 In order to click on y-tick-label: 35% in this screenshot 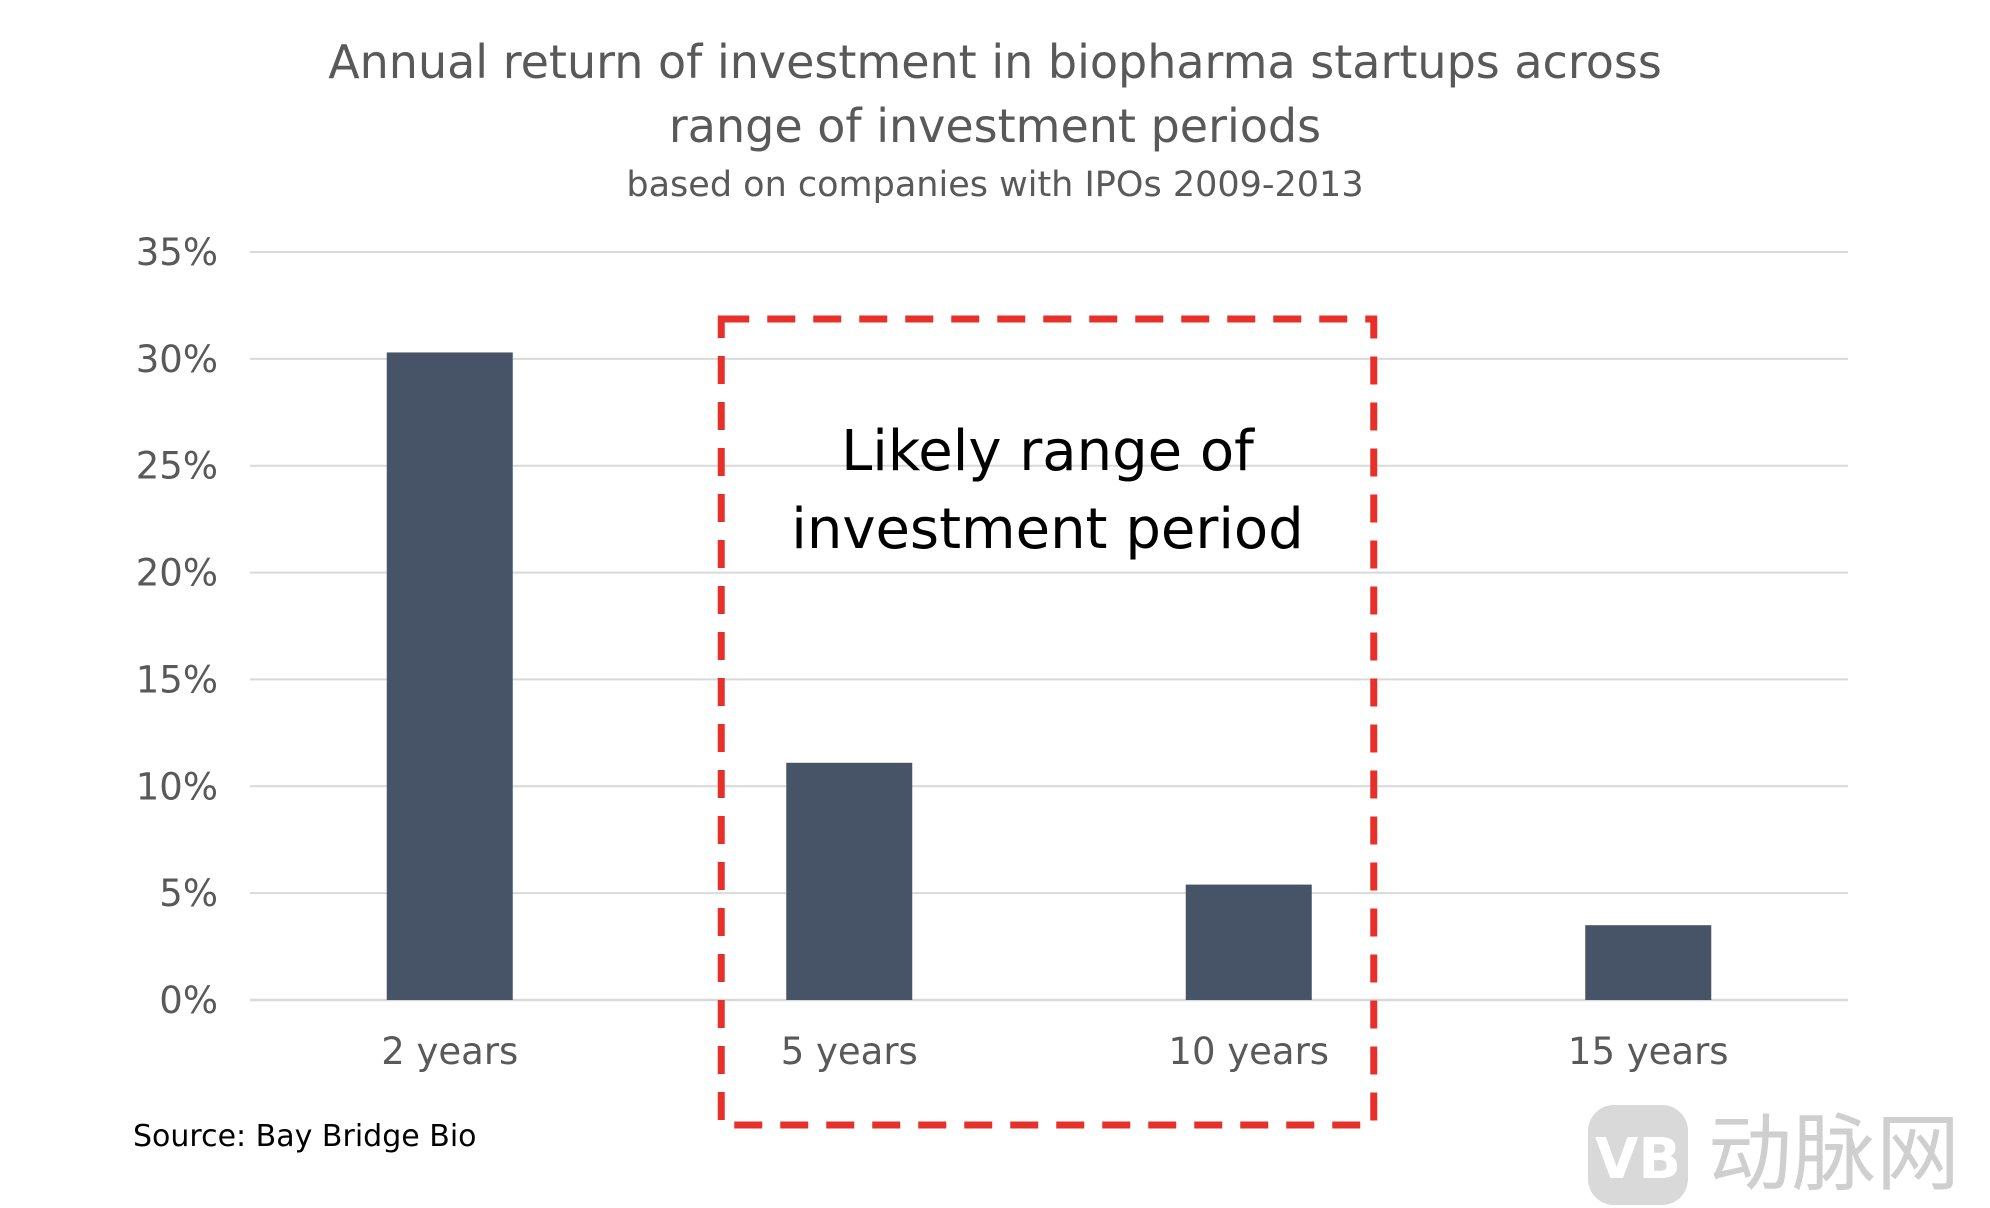, I will do `click(177, 252)`.